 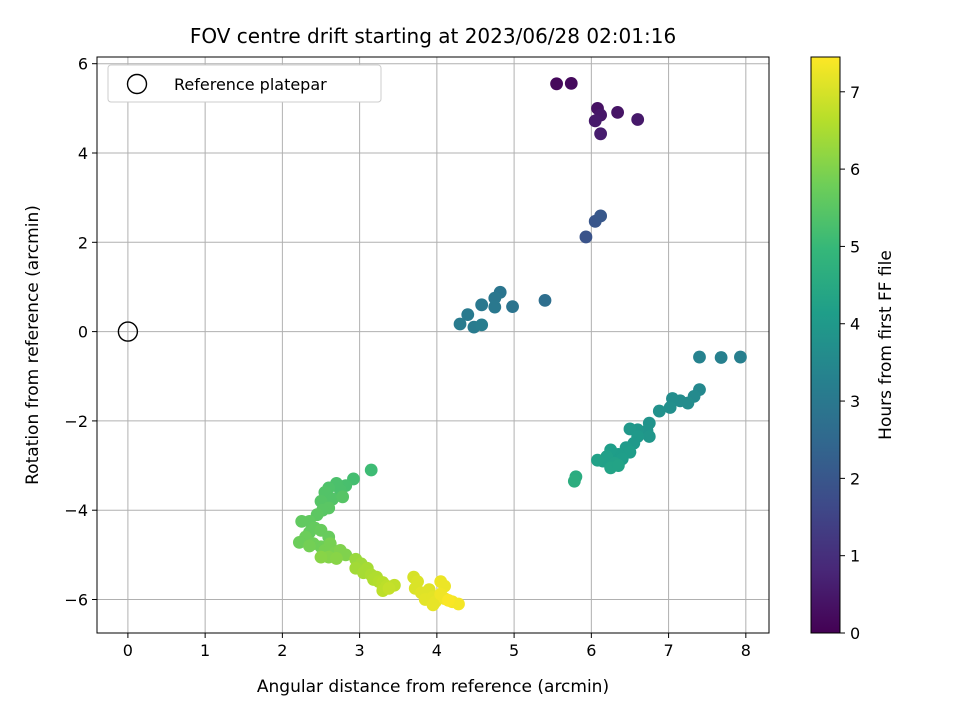 What do you see at coordinates (855, 478) in the screenshot?
I see `colorbar-tick-label: 2` at bounding box center [855, 478].